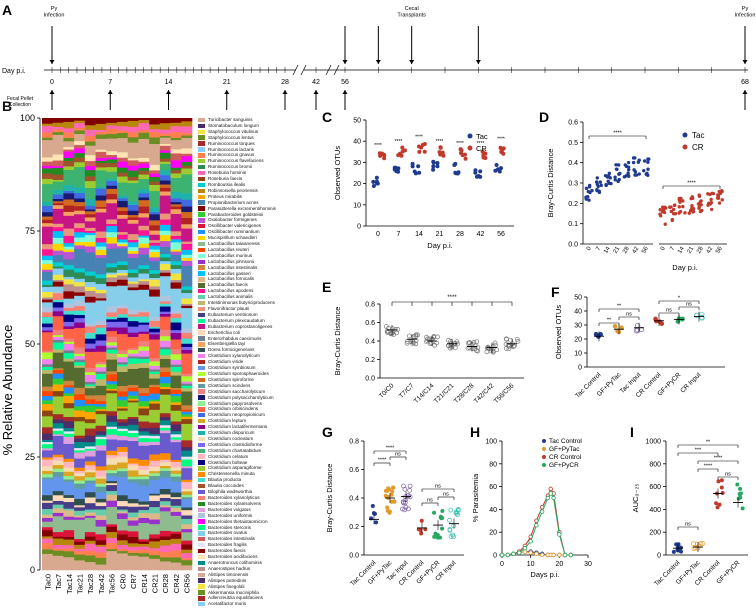  Describe the element at coordinates (240, 326) in the screenshot. I see `legend-label: Eubacterium coprostanoligenes` at that location.